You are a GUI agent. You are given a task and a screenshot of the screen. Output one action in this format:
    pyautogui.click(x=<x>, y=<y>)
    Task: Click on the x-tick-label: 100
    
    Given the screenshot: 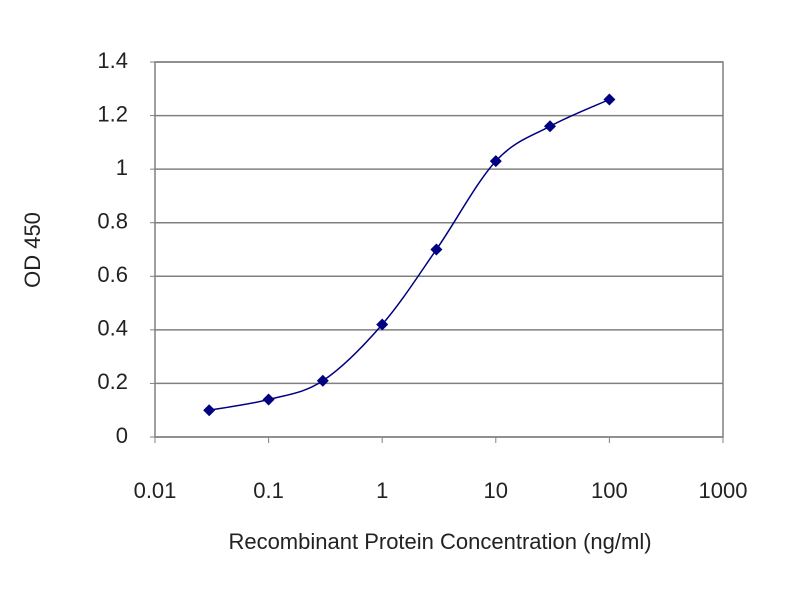 What is the action you would take?
    pyautogui.click(x=609, y=490)
    